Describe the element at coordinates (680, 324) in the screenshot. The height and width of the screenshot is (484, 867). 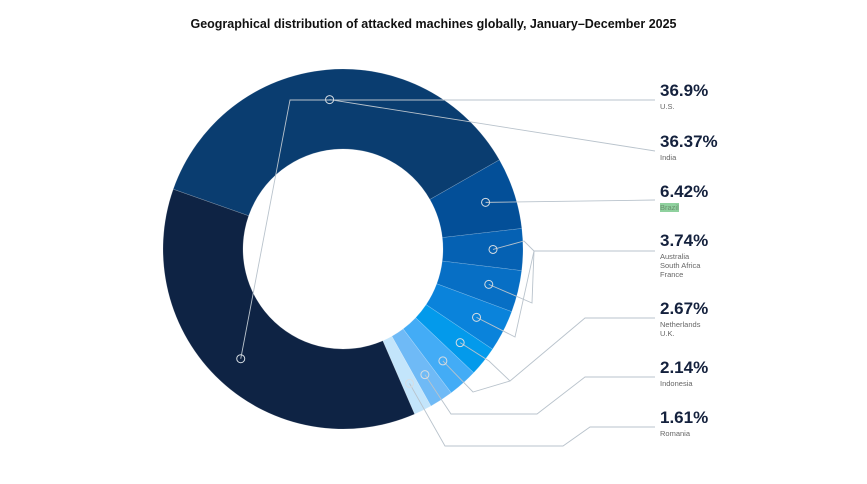
I see `legend-name: Netherlands` at that location.